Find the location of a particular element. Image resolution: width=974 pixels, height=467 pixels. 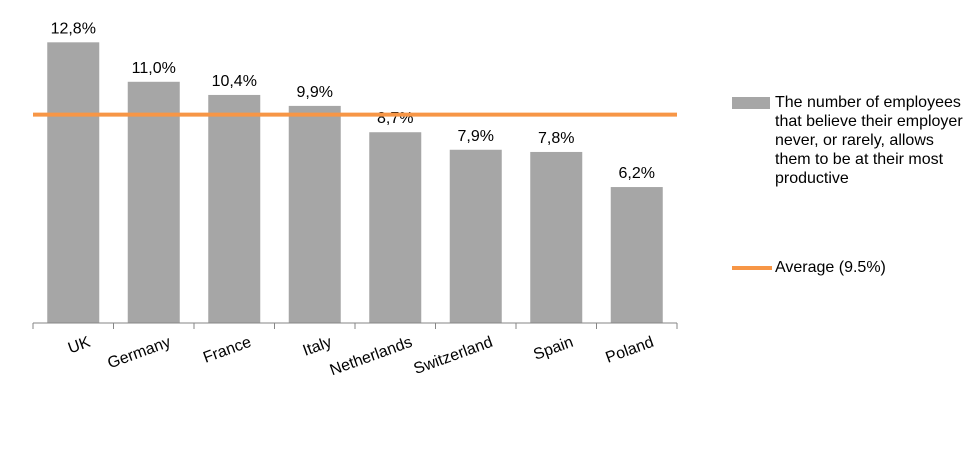

x-tick-label: Switzerland is located at coordinates (454, 356).